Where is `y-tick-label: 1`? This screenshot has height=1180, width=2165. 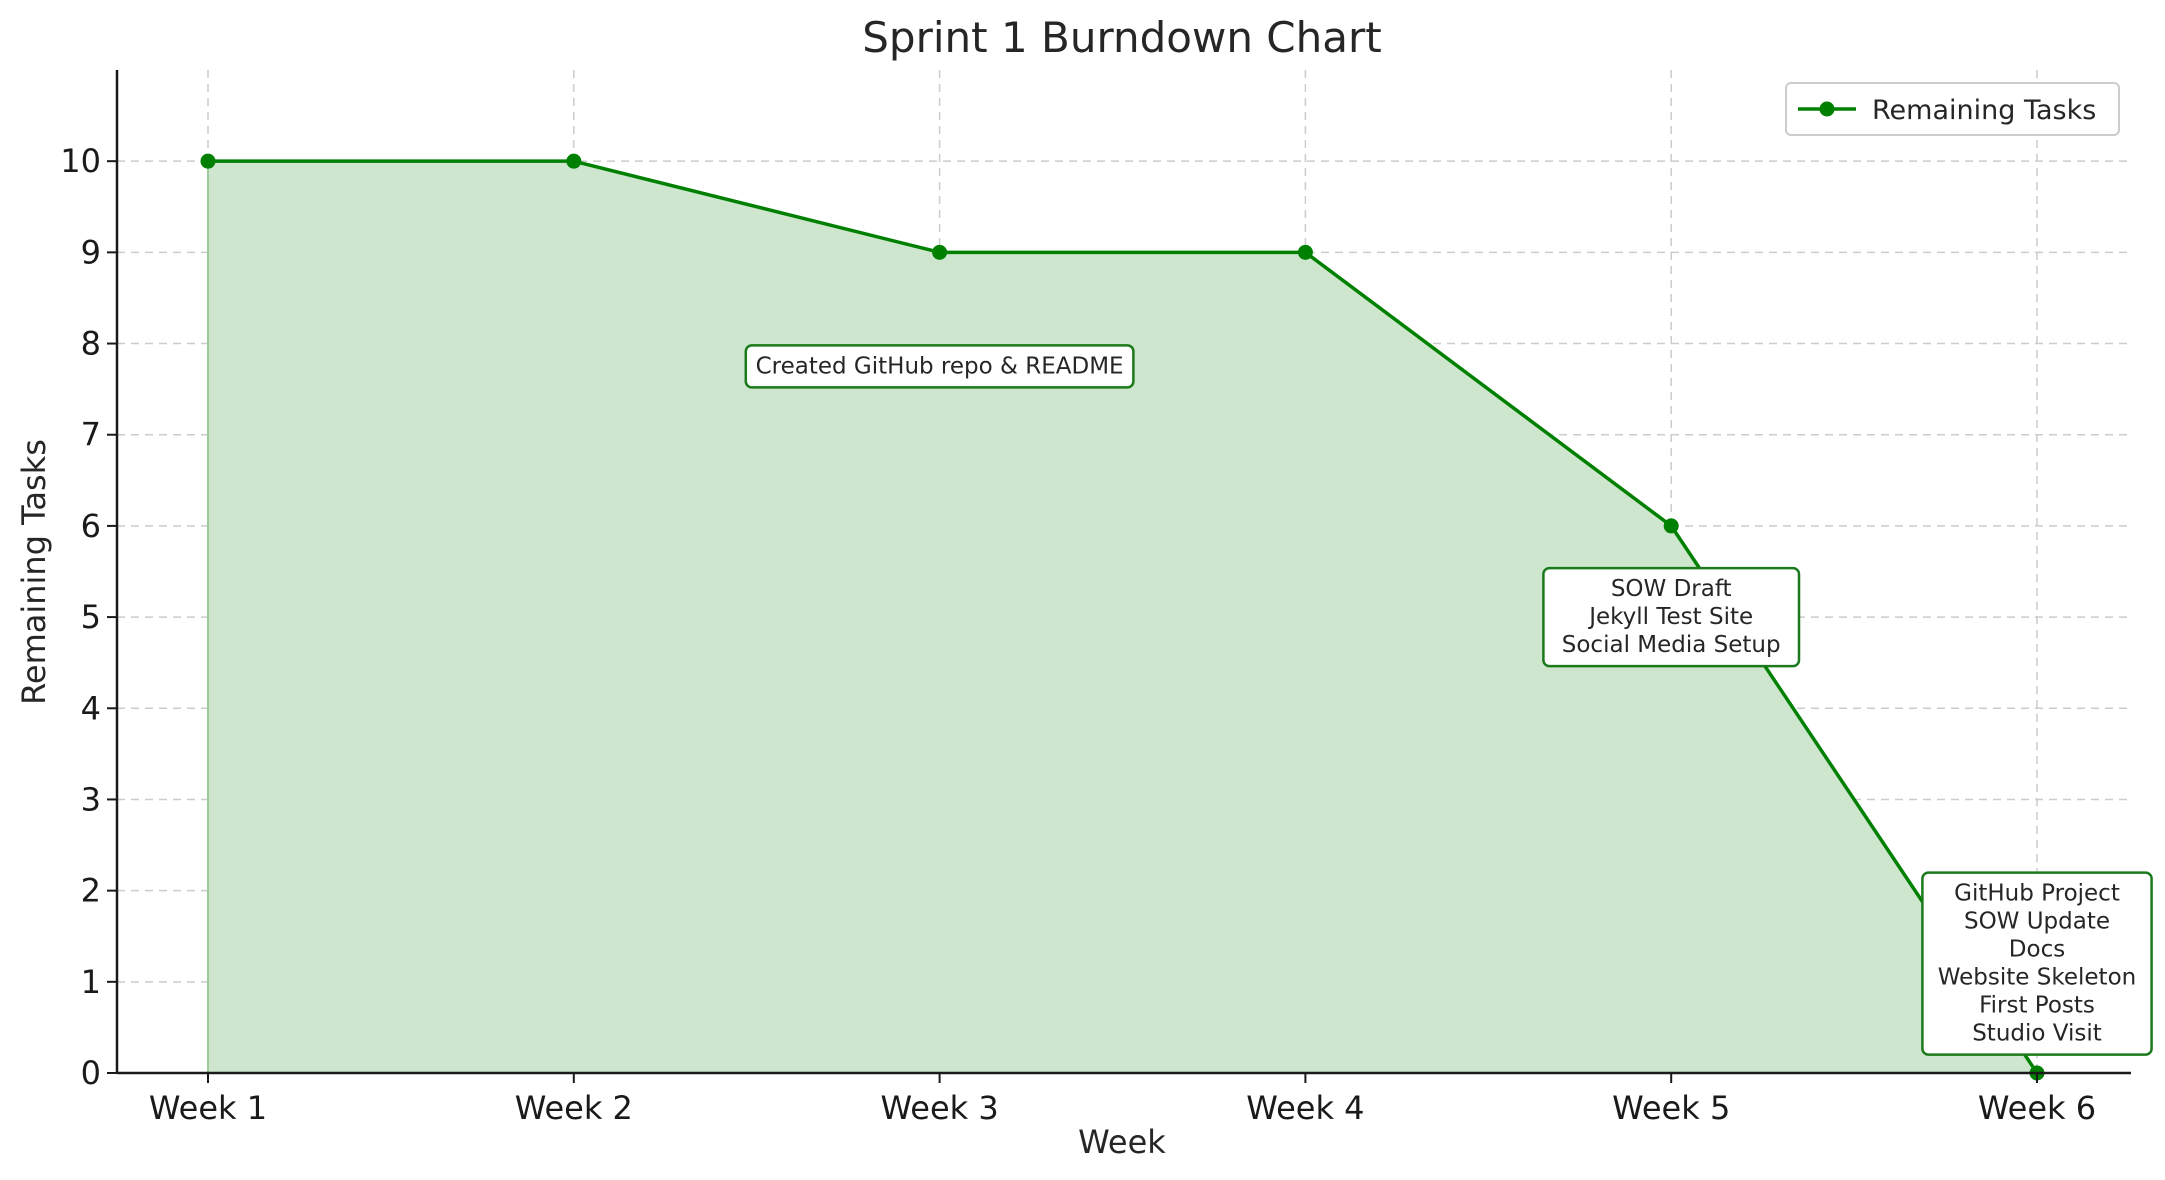
y-tick-label: 1 is located at coordinates (91, 982).